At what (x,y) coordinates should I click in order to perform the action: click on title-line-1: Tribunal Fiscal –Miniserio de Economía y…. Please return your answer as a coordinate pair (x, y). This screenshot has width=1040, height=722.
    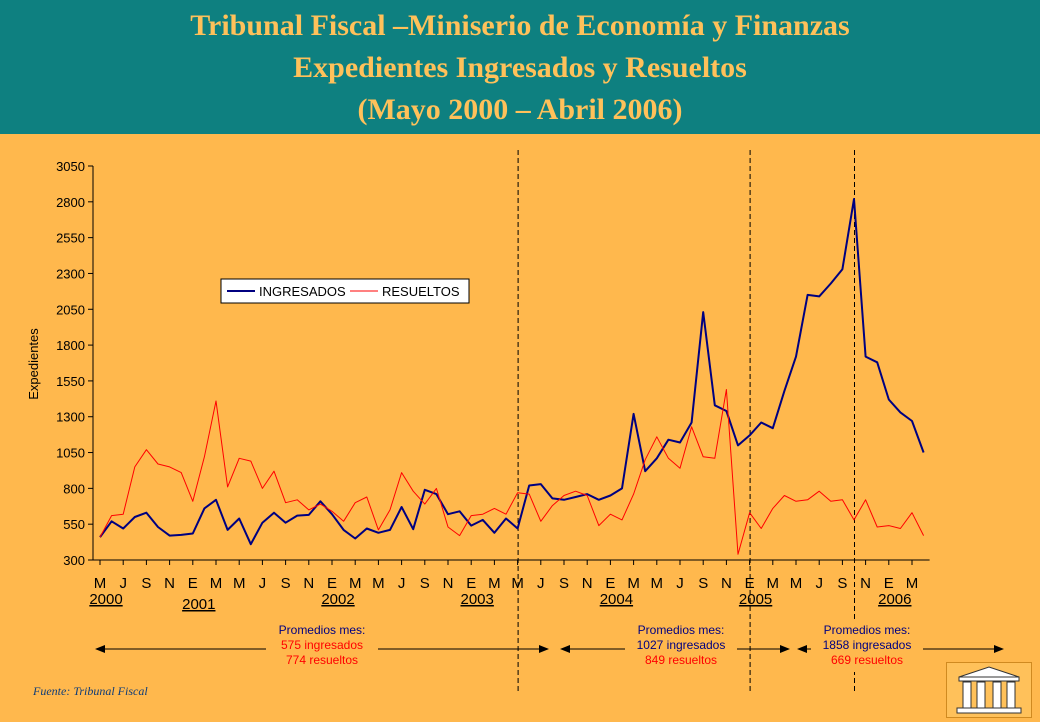
    Looking at the image, I should click on (520, 25).